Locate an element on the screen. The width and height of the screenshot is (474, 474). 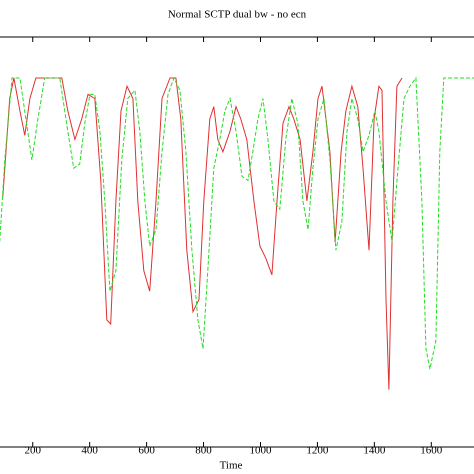
x-tick-label: 800 is located at coordinates (203, 451).